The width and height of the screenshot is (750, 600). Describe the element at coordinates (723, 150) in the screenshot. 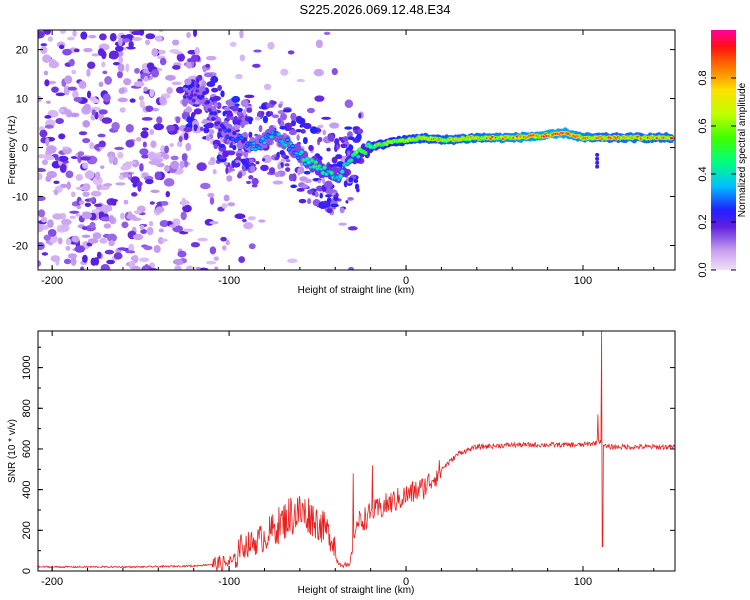

I see `colorbar-gradient` at that location.